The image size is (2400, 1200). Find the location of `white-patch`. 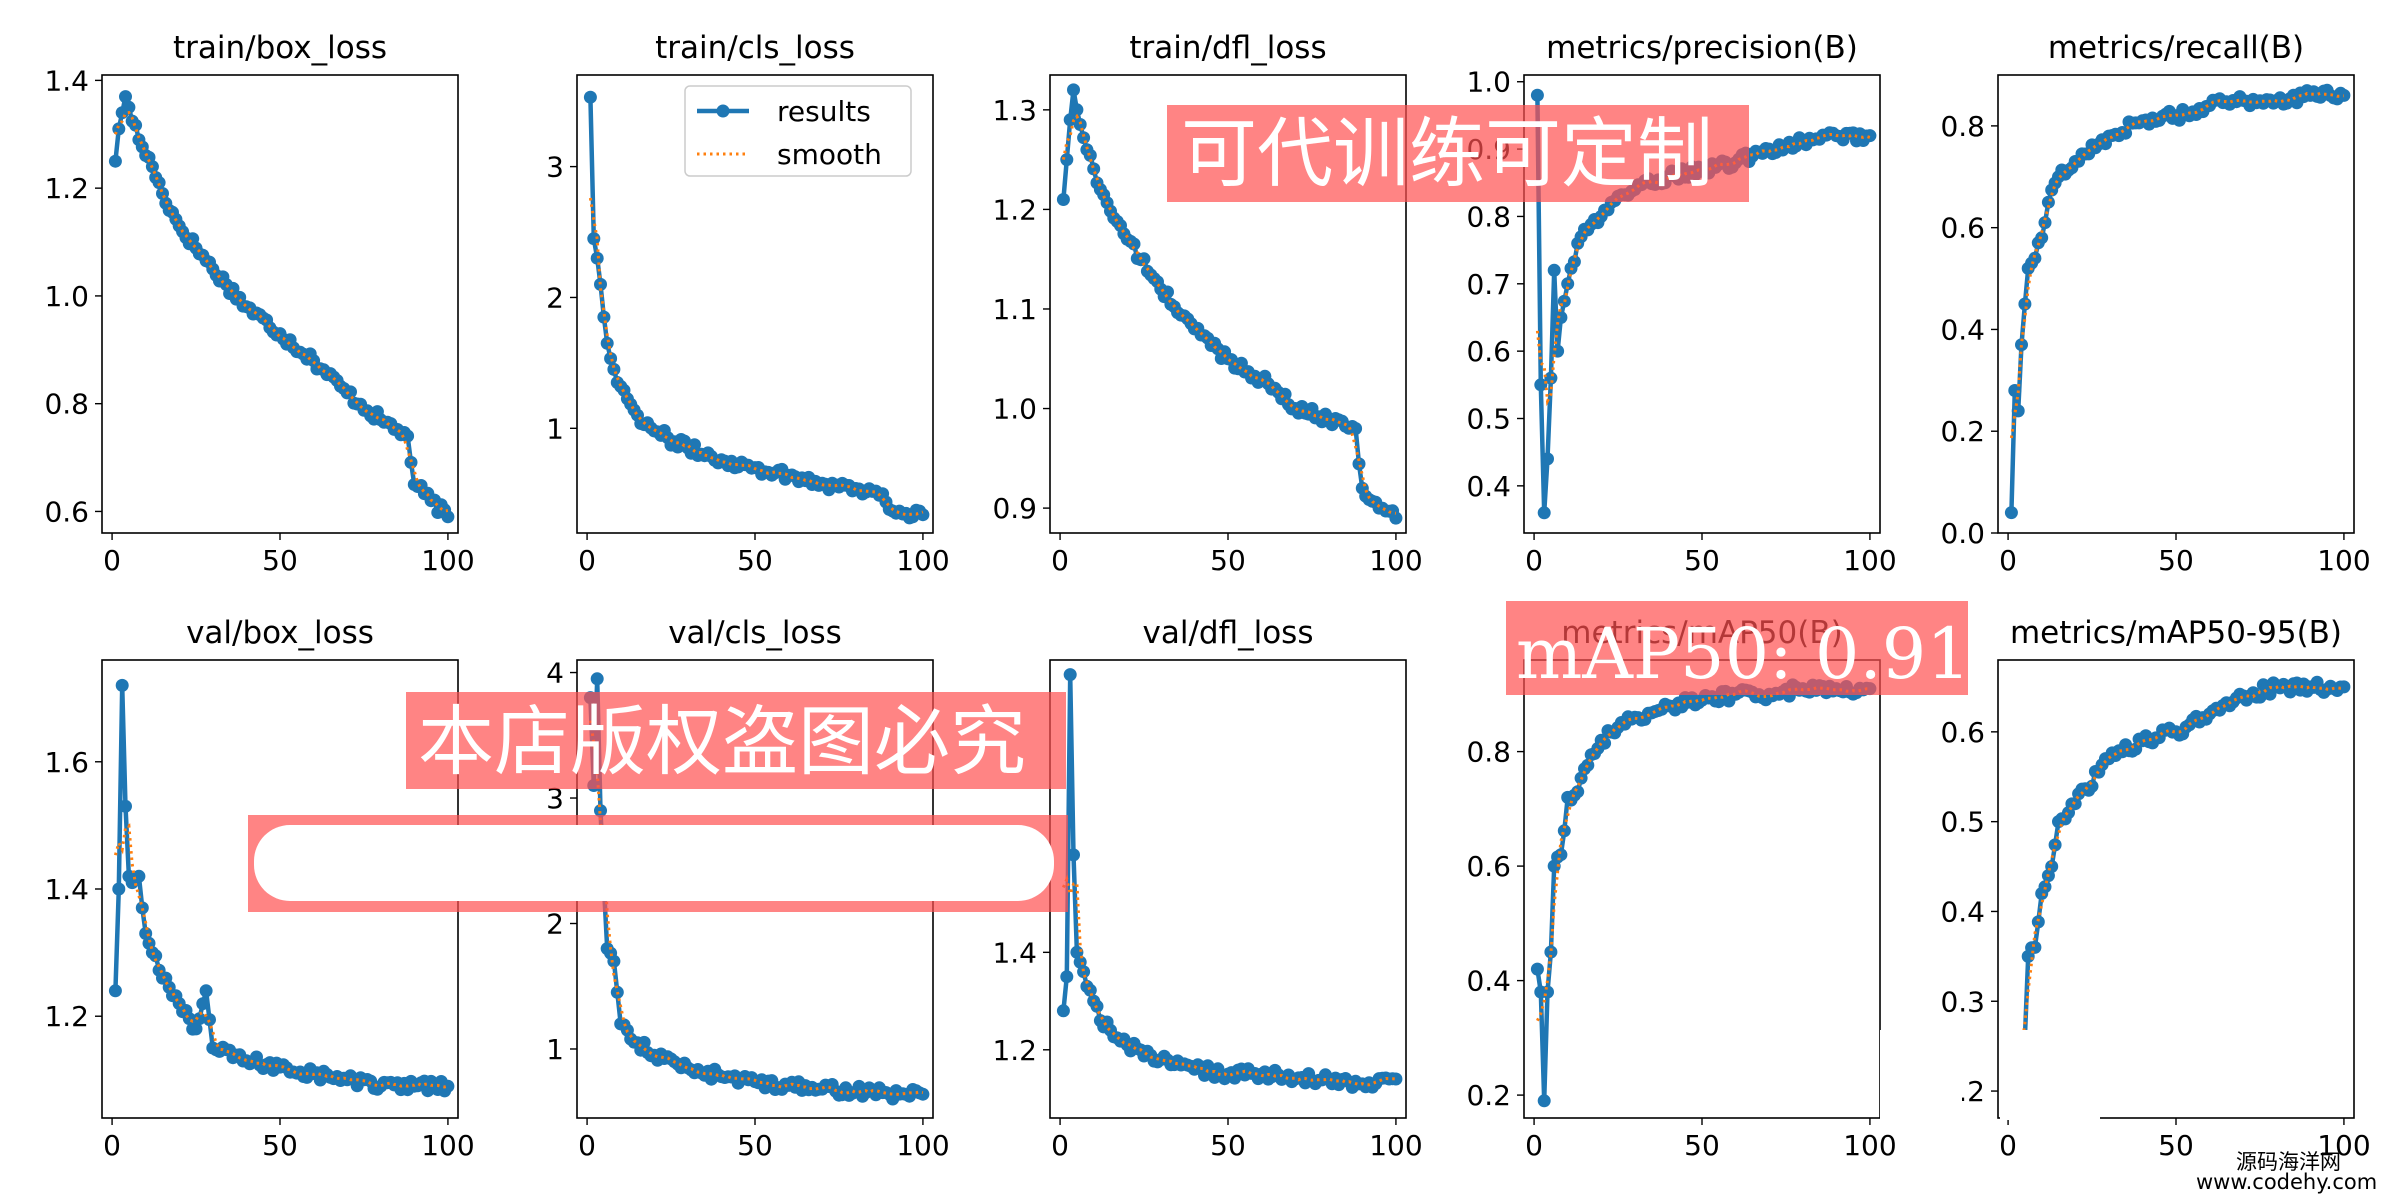

white-patch is located at coordinates (2050, 1075).